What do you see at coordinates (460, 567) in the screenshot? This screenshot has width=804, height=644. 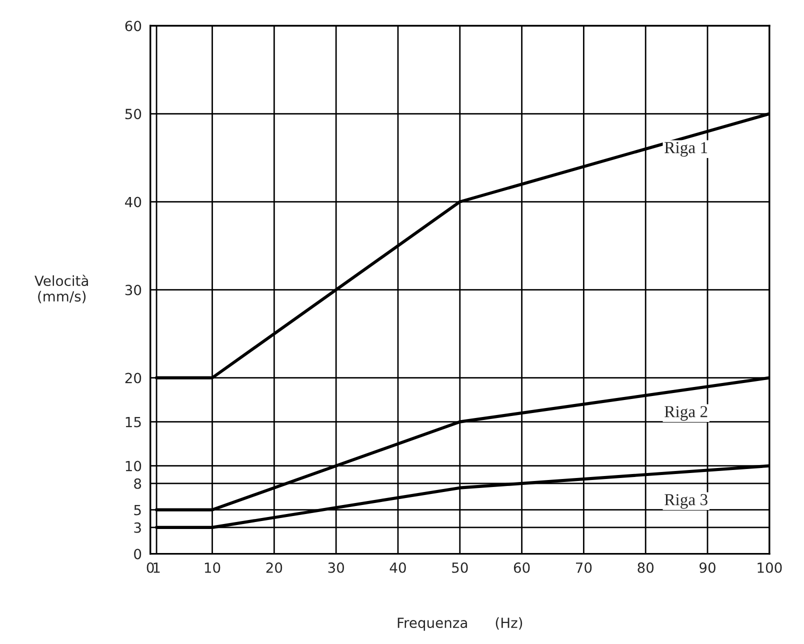 I see `x-tick-label: 50` at bounding box center [460, 567].